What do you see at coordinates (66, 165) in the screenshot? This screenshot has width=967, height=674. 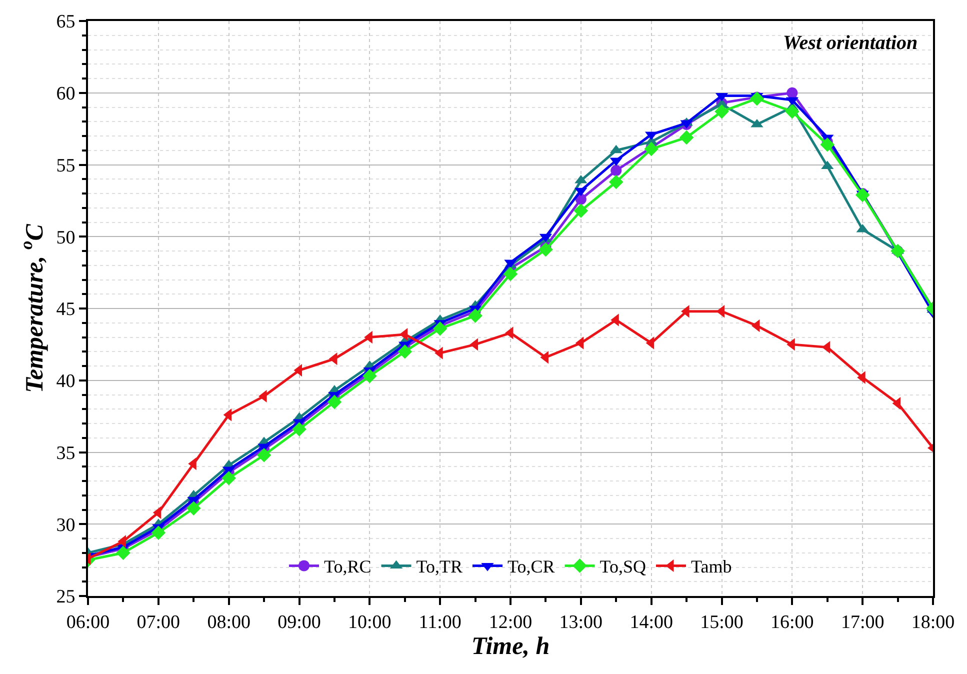 I see `y-tick-label: 55` at bounding box center [66, 165].